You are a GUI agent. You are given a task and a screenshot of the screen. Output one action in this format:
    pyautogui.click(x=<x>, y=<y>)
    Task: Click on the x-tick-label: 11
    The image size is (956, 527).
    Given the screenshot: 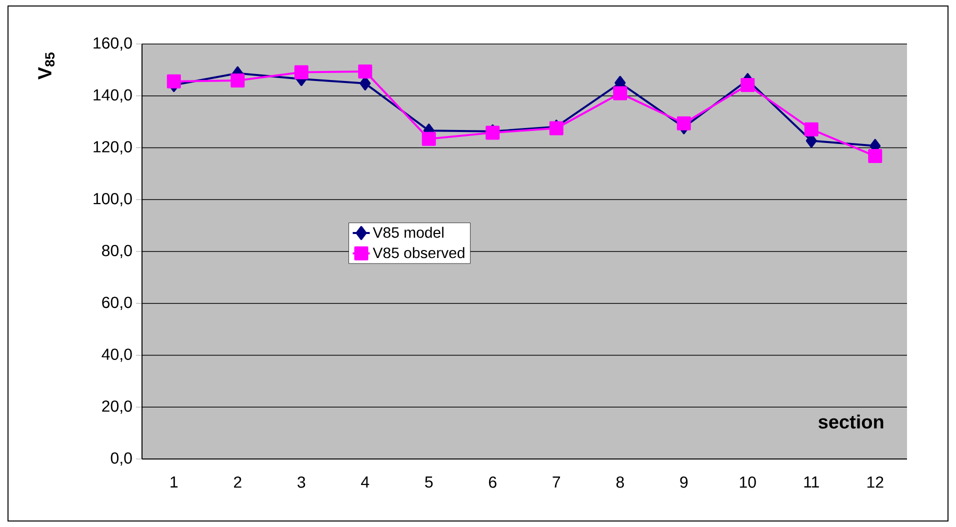 What is the action you would take?
    pyautogui.click(x=811, y=482)
    